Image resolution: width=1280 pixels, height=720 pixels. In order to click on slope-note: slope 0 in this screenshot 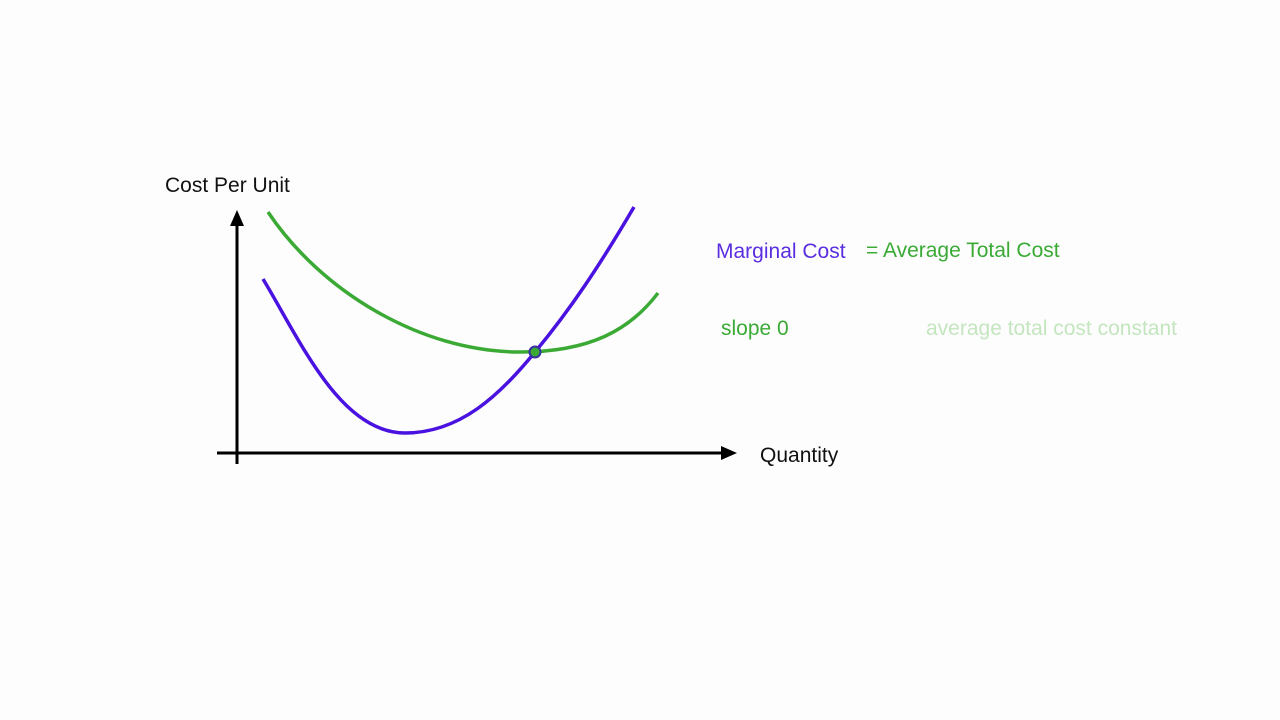, I will do `click(755, 328)`.